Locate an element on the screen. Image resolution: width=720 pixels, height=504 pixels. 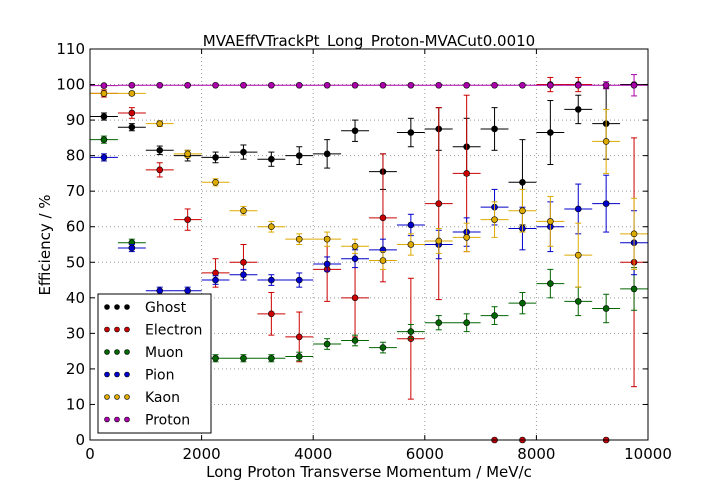
y-tick-label: 40 is located at coordinates (75, 298).